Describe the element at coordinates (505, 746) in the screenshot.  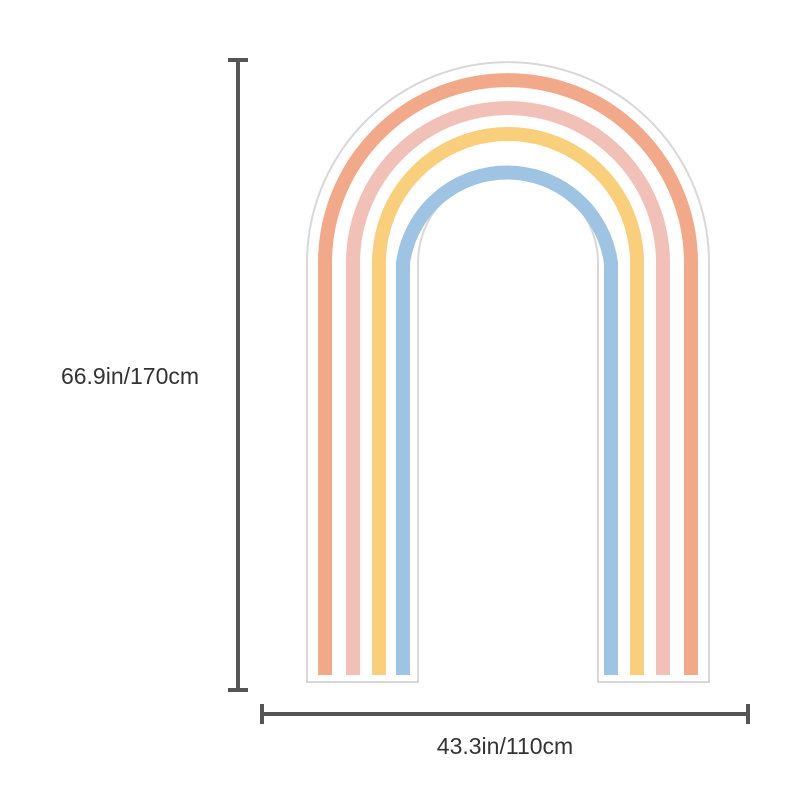
I see `width-label: 43.3in/110cm` at that location.